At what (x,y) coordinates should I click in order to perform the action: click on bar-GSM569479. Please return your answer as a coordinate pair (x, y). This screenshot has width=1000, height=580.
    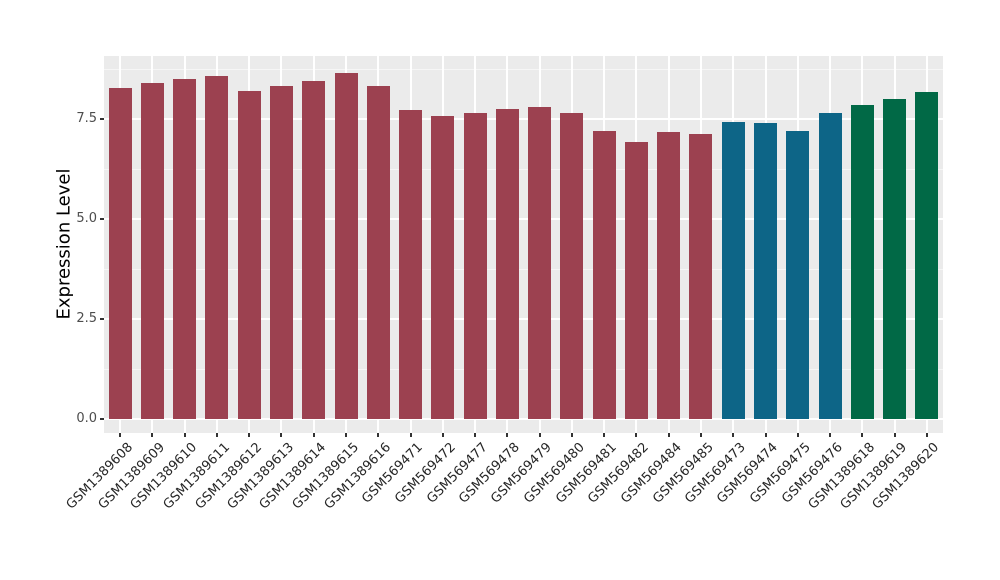
    Looking at the image, I should click on (540, 262).